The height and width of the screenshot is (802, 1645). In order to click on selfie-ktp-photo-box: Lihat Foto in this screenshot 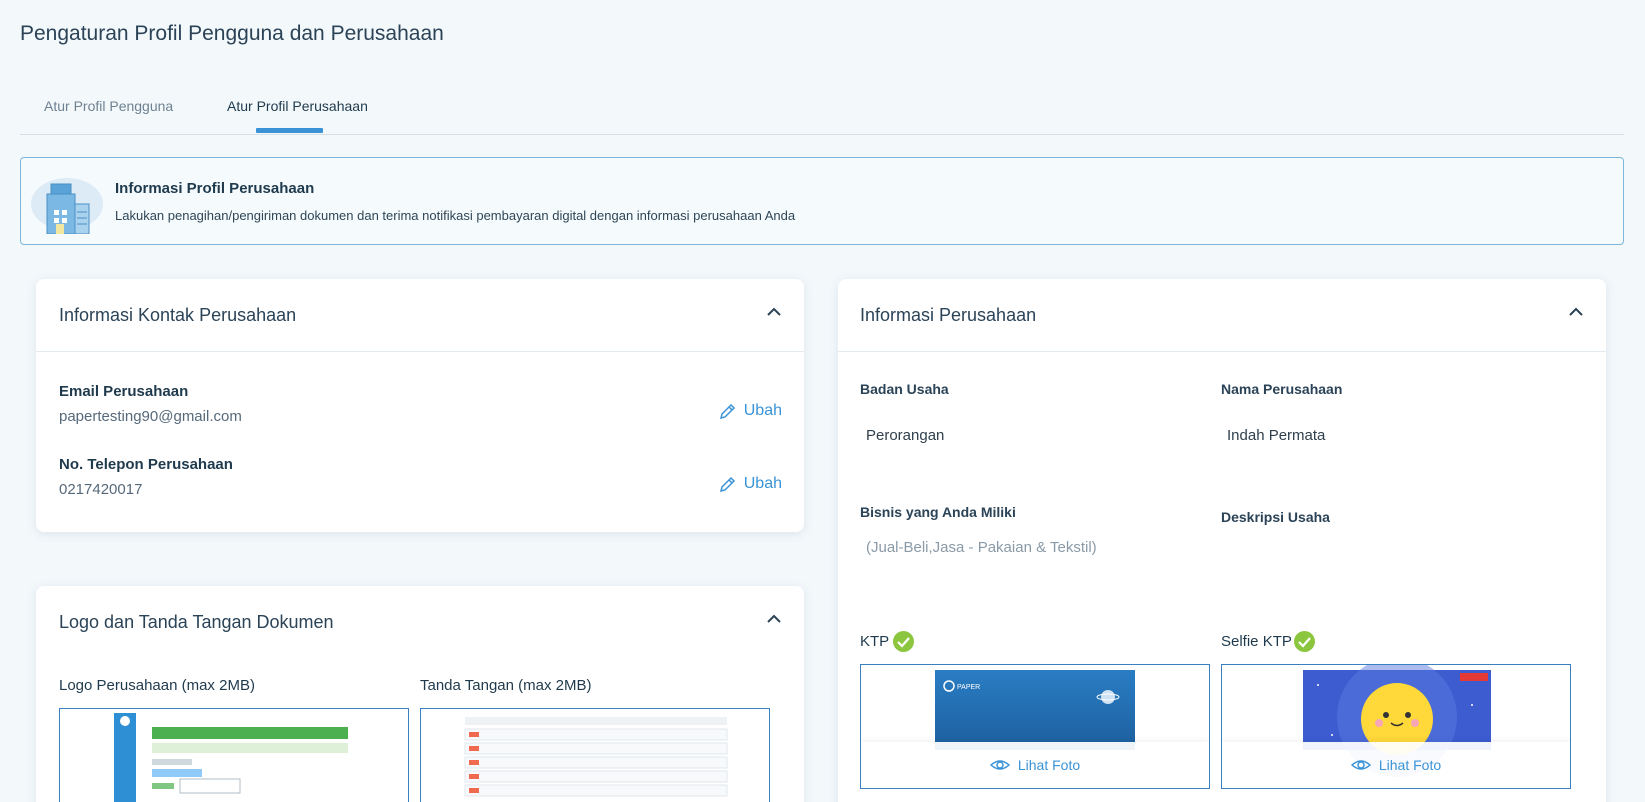, I will do `click(1396, 726)`.